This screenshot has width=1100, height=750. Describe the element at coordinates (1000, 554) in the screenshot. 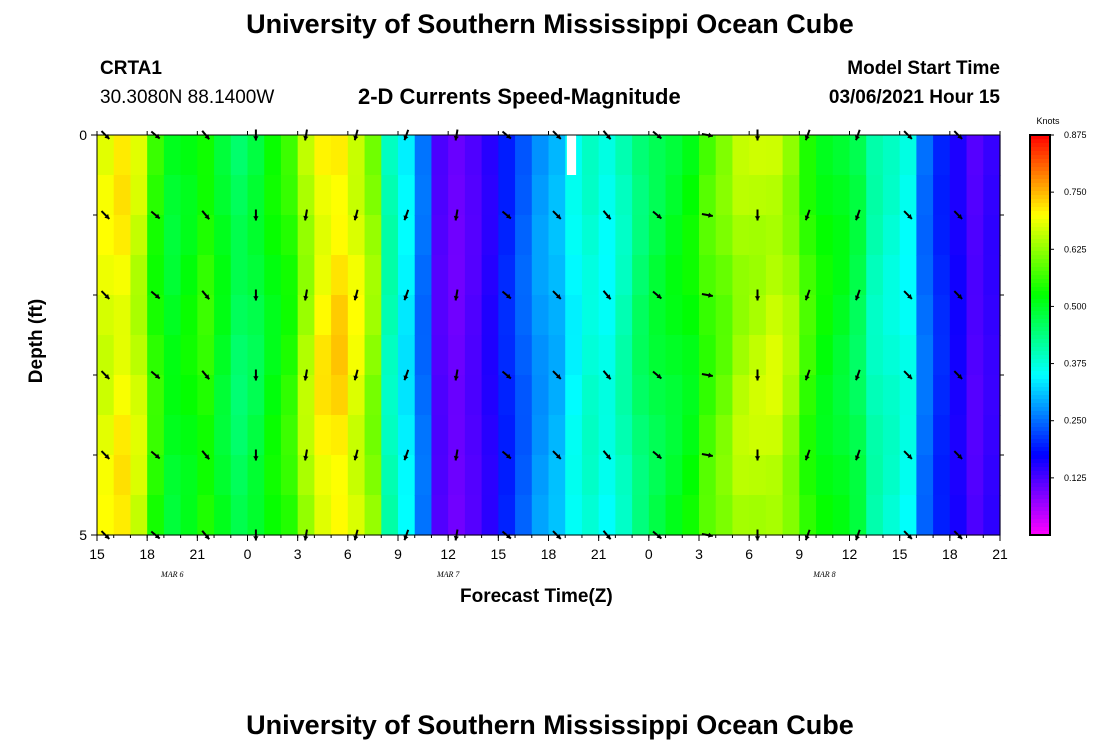

I see `x-tick-label: 21` at that location.